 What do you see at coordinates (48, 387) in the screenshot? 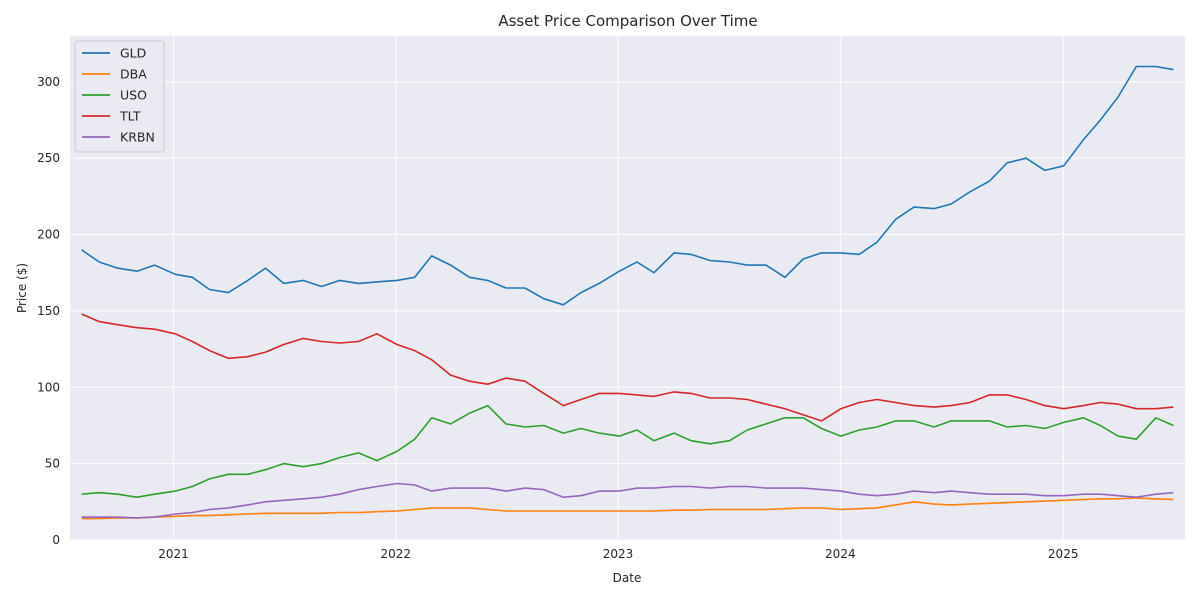
I see `y-tick-label: 100` at bounding box center [48, 387].